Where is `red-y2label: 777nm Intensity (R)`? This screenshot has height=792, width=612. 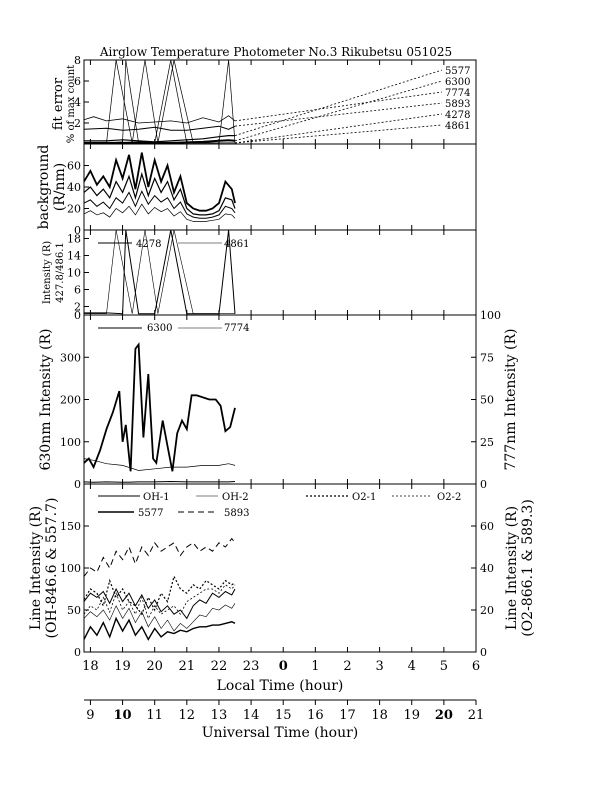
red-y2label: 777nm Intensity (R) is located at coordinates (511, 399).